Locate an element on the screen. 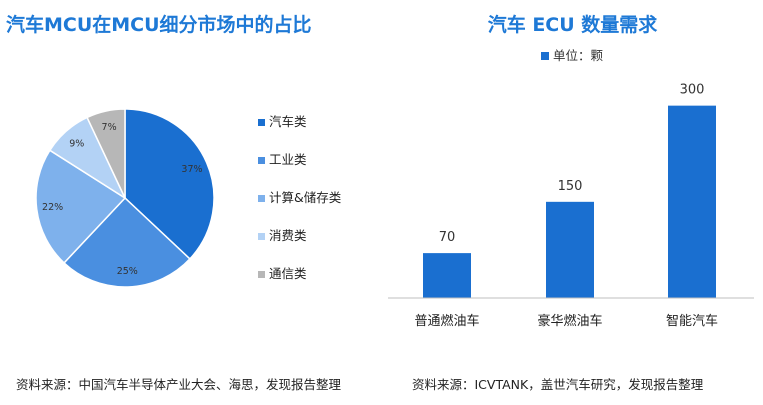 The image size is (763, 405). pie-source-note: 资料来源：中国汽车半导体产业大会、海思，发现报告整理 is located at coordinates (179, 384).